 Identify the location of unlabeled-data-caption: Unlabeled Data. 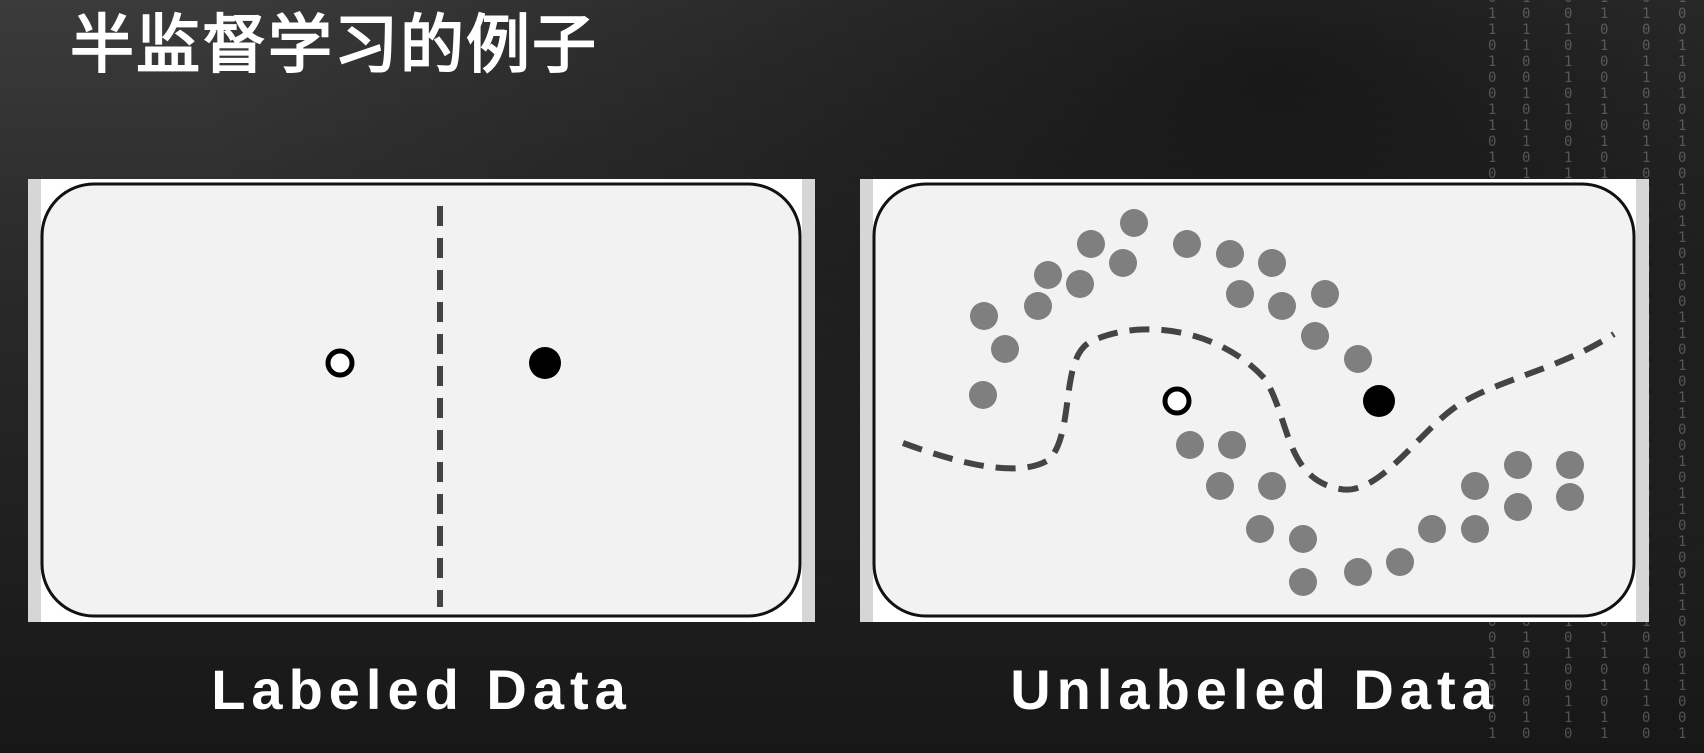
(1254, 689).